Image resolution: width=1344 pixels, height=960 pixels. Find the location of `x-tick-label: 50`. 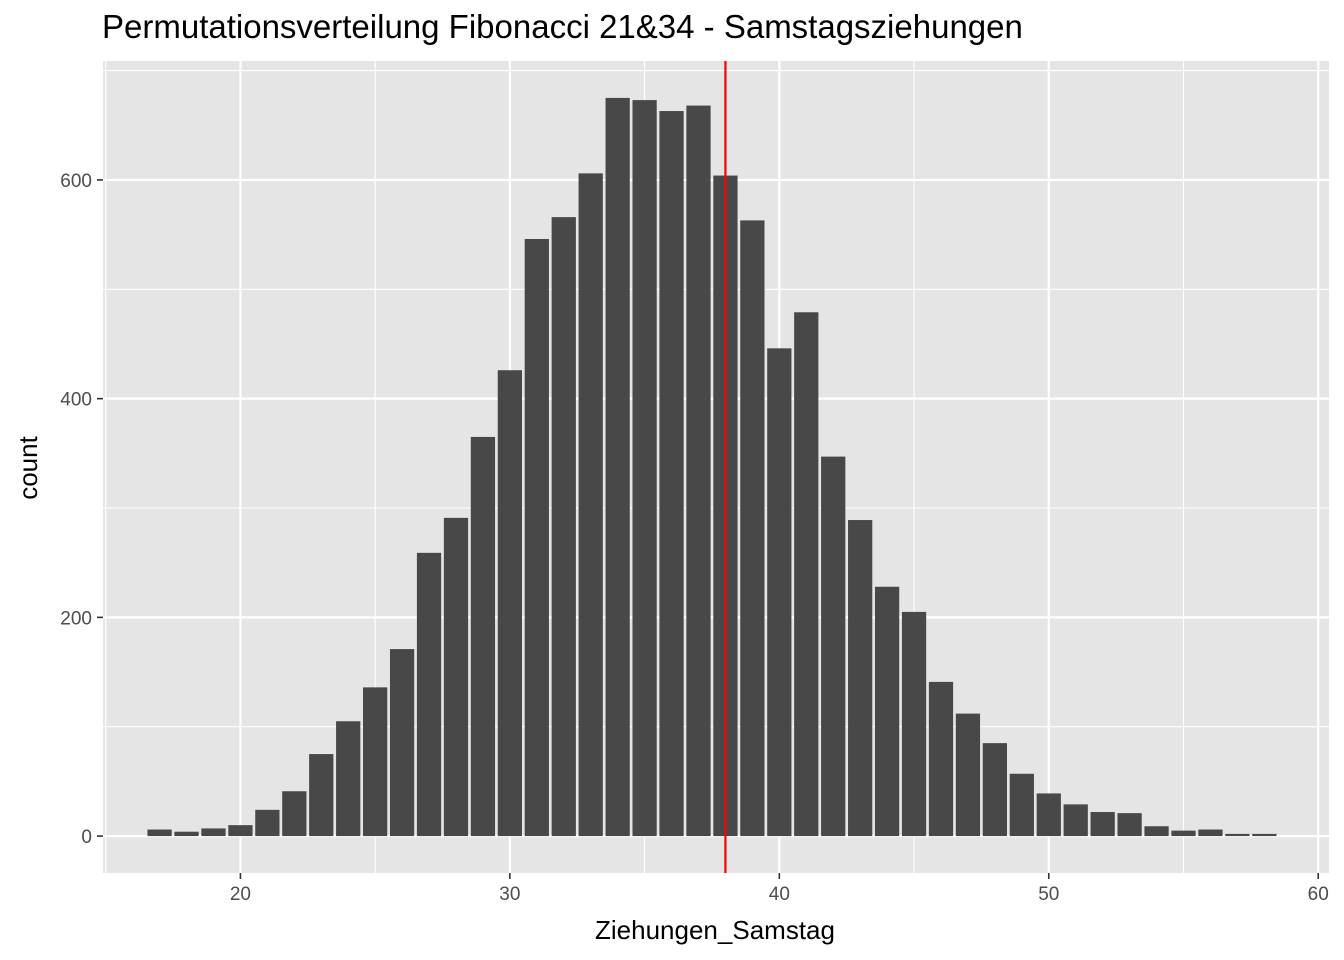

x-tick-label: 50 is located at coordinates (1048, 894).